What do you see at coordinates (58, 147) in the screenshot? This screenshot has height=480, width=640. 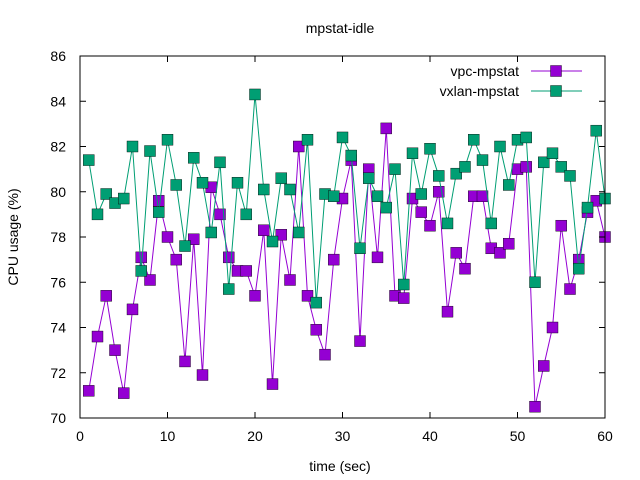 I see `y-tick-label: 82` at bounding box center [58, 147].